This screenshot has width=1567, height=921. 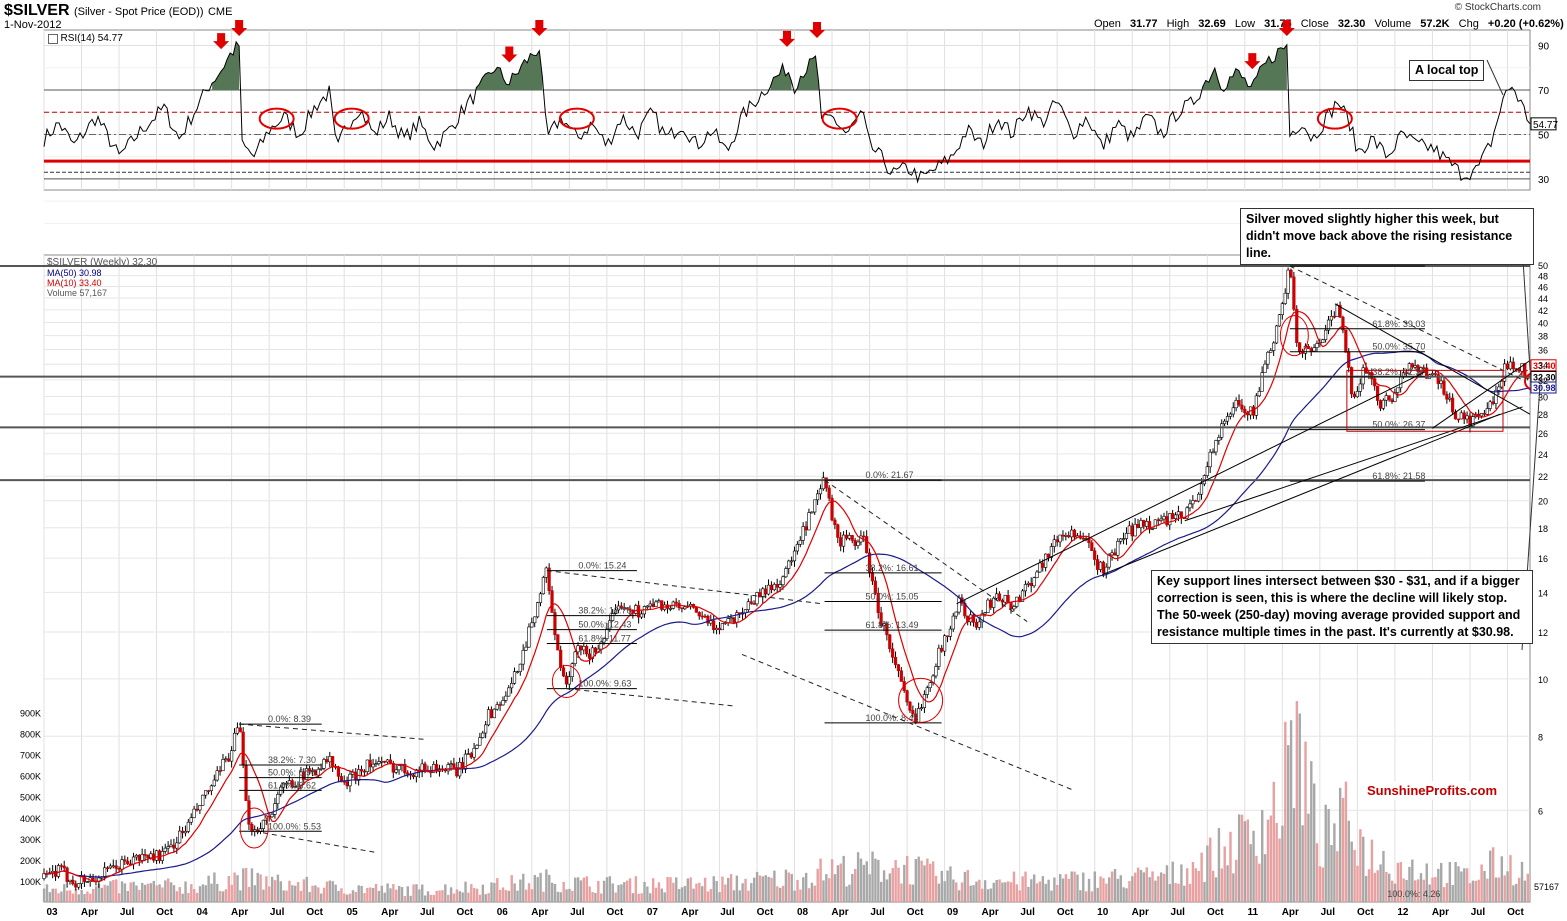 I want to click on open-value: 31.77, so click(x=1143, y=24).